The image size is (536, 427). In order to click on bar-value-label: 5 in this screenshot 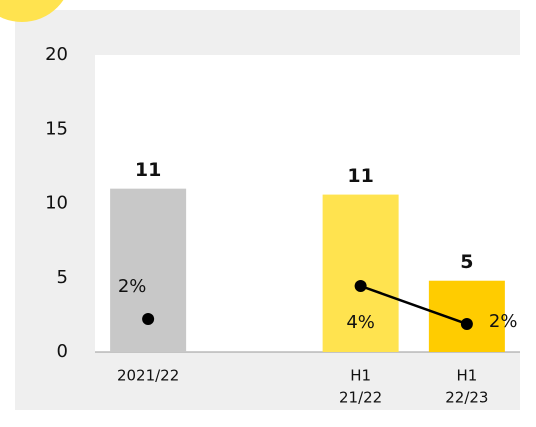, I will do `click(466, 262)`.